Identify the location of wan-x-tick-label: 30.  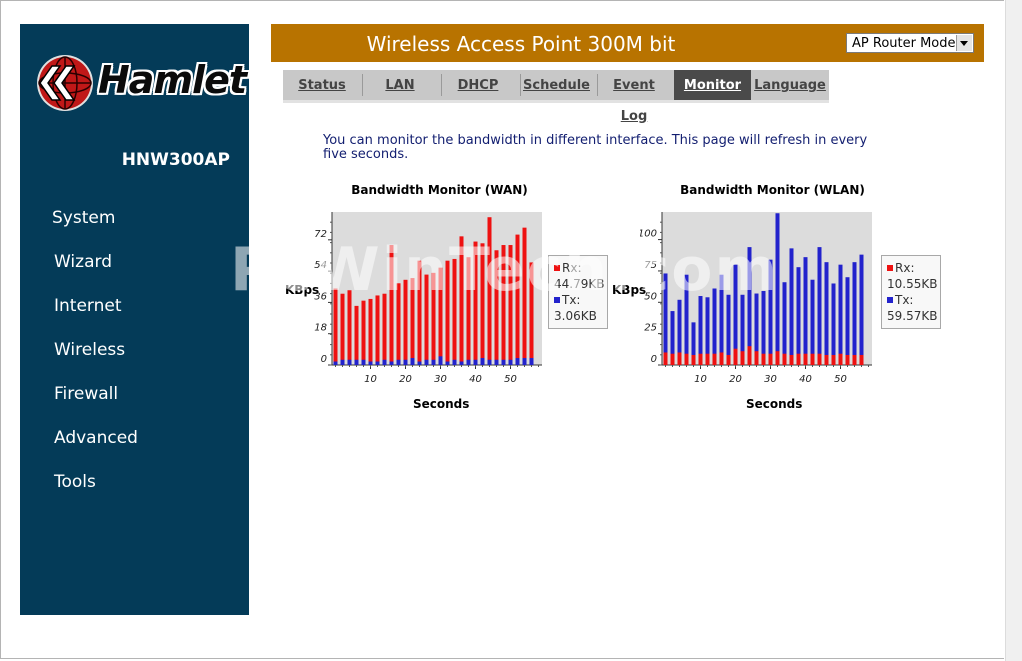
(440, 379).